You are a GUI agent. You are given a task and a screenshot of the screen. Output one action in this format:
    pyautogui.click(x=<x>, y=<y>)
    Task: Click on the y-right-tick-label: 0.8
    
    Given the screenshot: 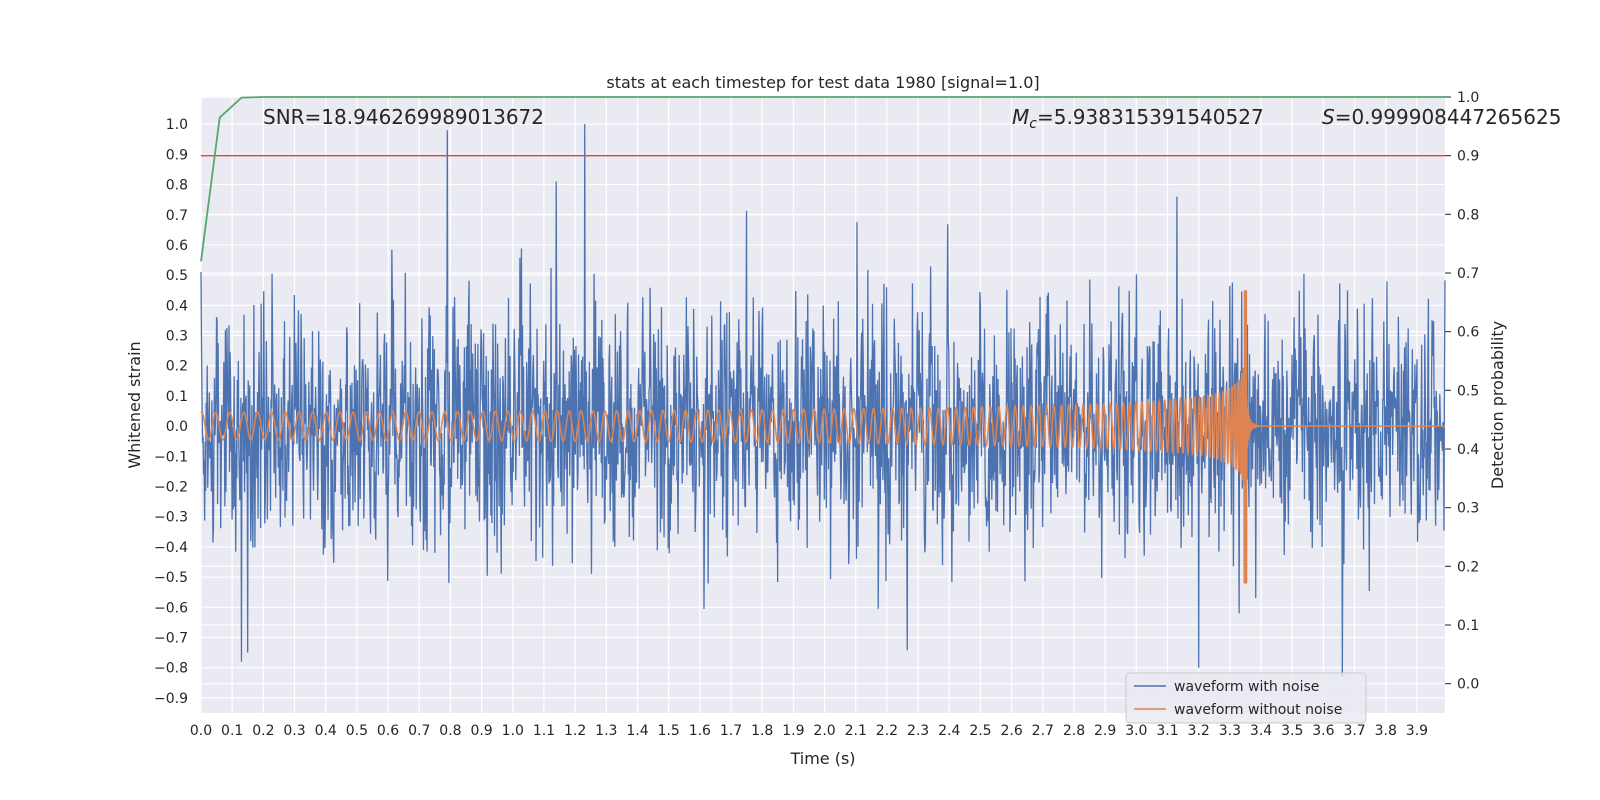 What is the action you would take?
    pyautogui.click(x=1468, y=215)
    